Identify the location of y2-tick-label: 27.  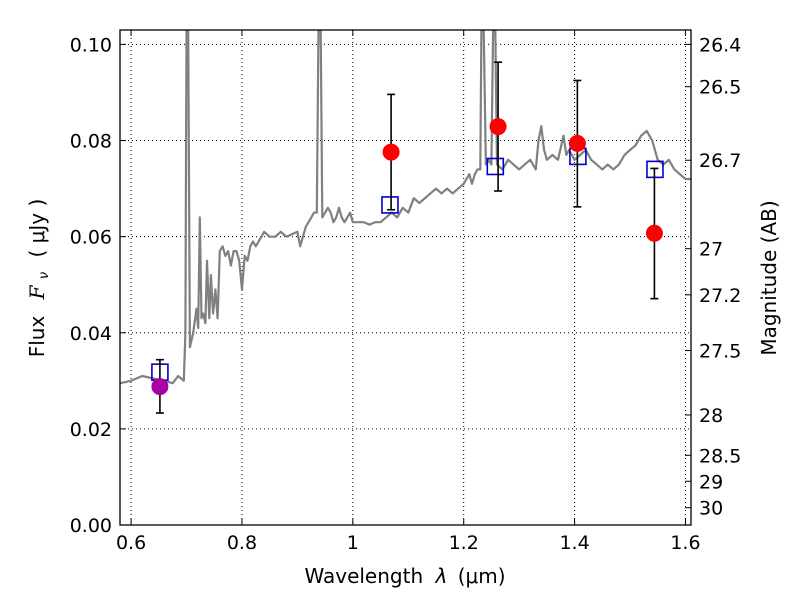
(711, 250).